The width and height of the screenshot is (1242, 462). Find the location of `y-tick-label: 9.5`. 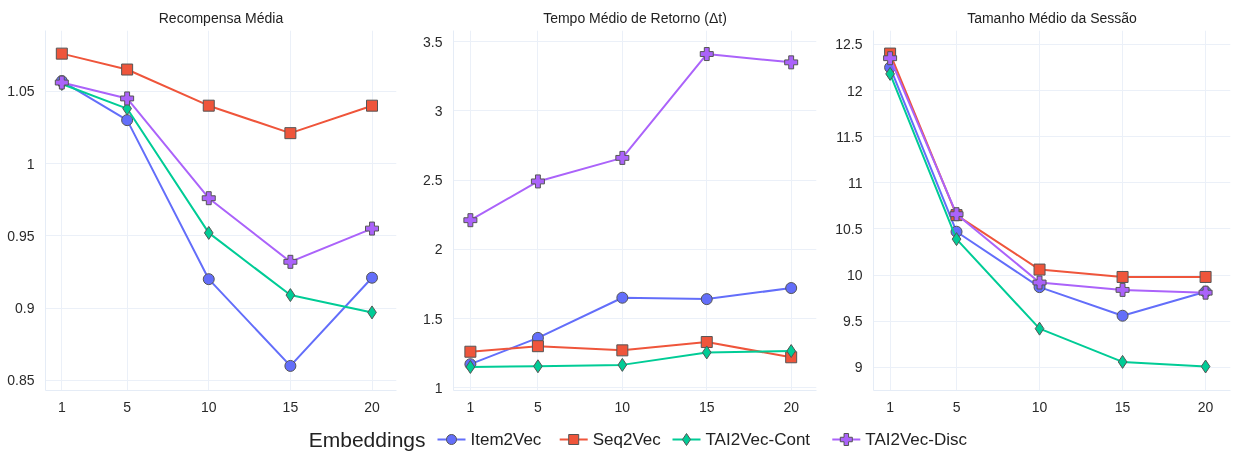

y-tick-label: 9.5 is located at coordinates (853, 321).